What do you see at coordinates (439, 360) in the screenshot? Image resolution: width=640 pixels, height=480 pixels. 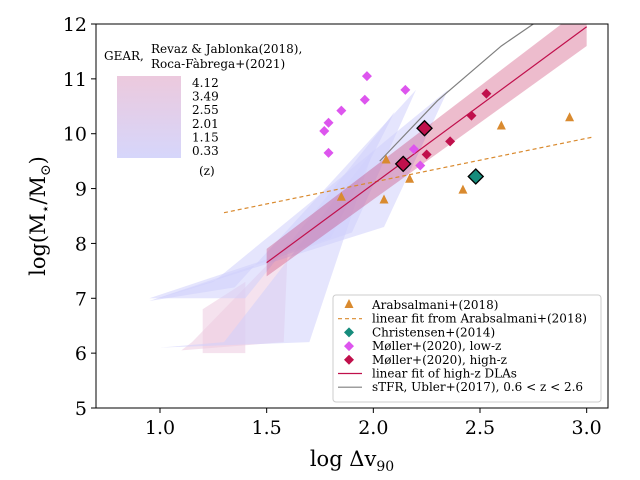 I see `legend-label-4: Møller+(2020), high-z` at bounding box center [439, 360].